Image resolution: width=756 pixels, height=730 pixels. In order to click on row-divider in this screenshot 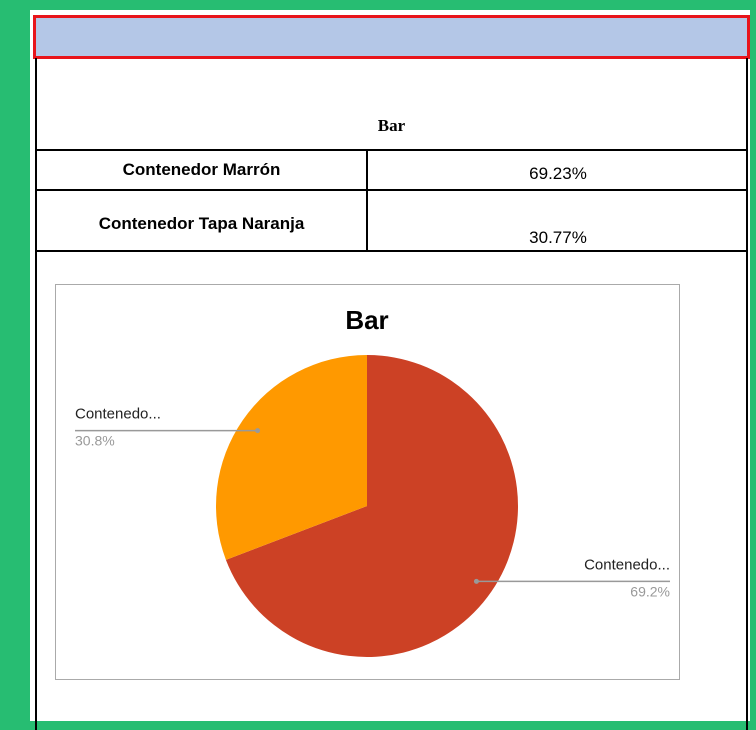, I will do `click(391, 190)`.